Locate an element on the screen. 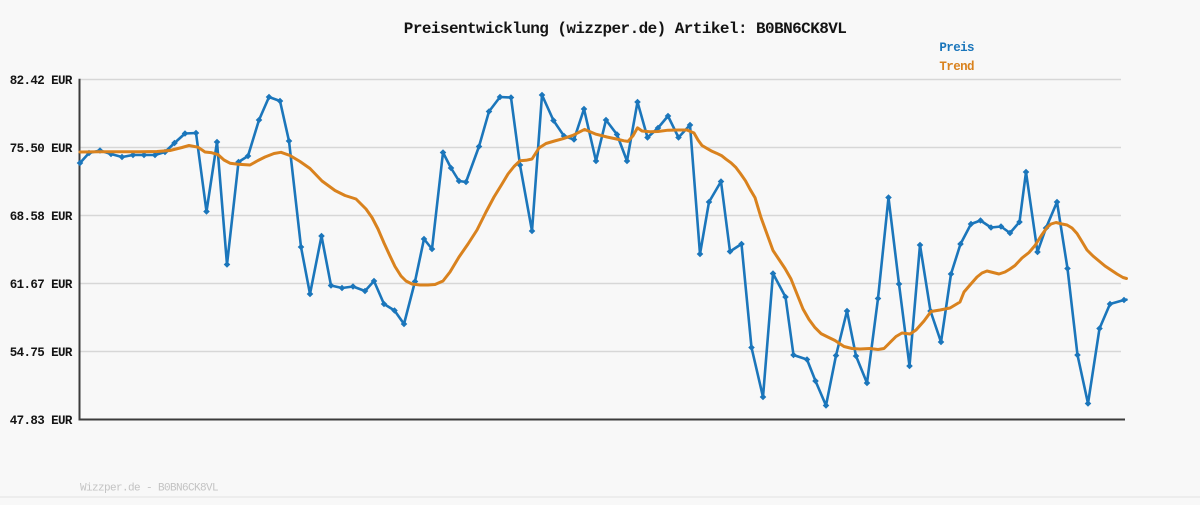 This screenshot has height=505, width=1200. svg-text: 54.75 EUR is located at coordinates (41, 353).